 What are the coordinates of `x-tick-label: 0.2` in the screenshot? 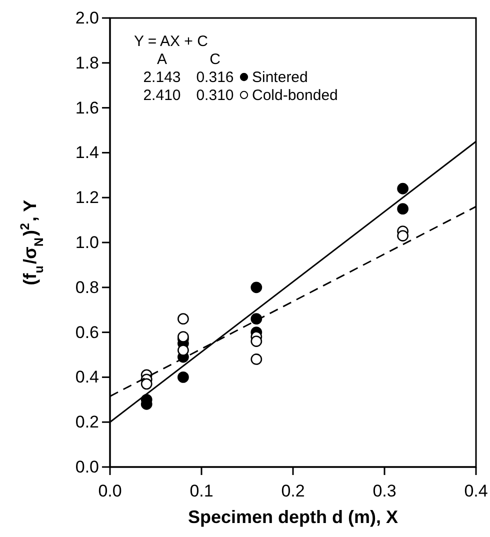 It's located at (293, 491).